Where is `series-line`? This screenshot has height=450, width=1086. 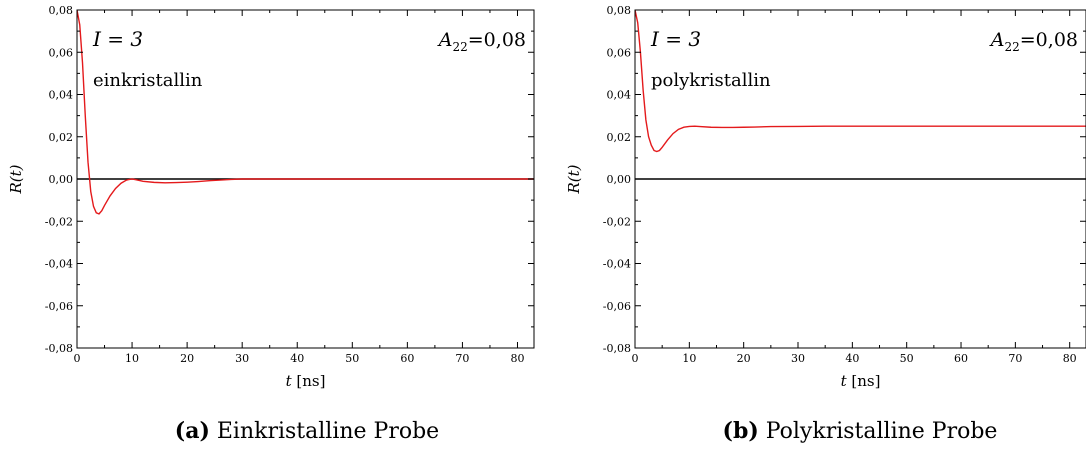
series-line is located at coordinates (860, 81).